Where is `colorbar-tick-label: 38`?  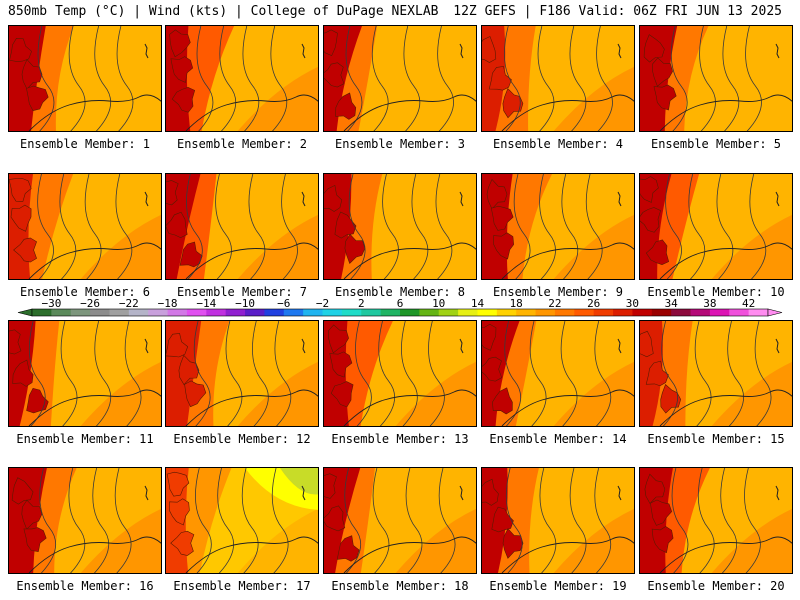 colorbar-tick-label: 38 is located at coordinates (710, 303).